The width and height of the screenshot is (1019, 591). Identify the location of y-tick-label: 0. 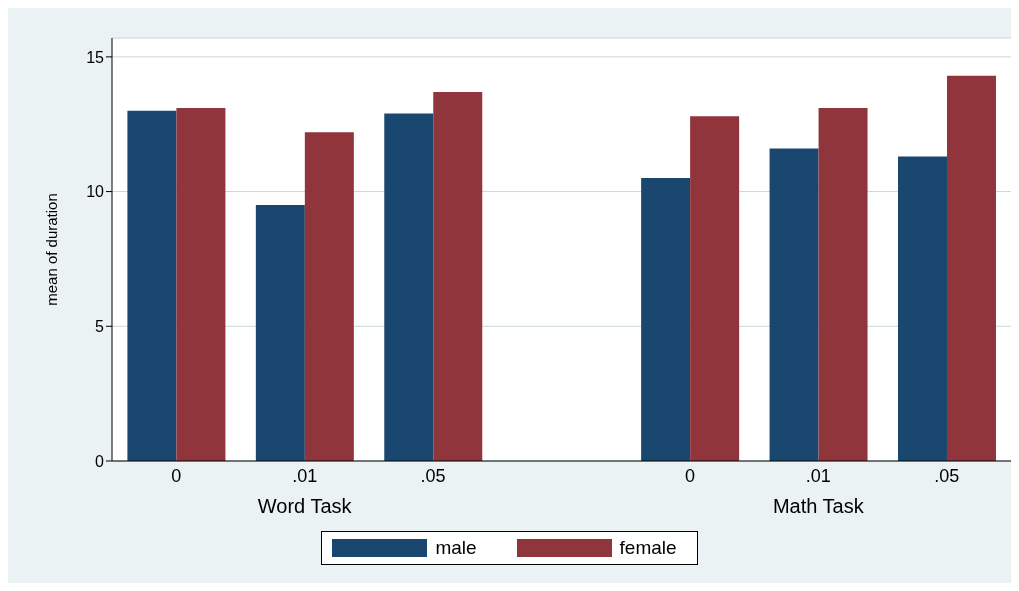
(100, 461).